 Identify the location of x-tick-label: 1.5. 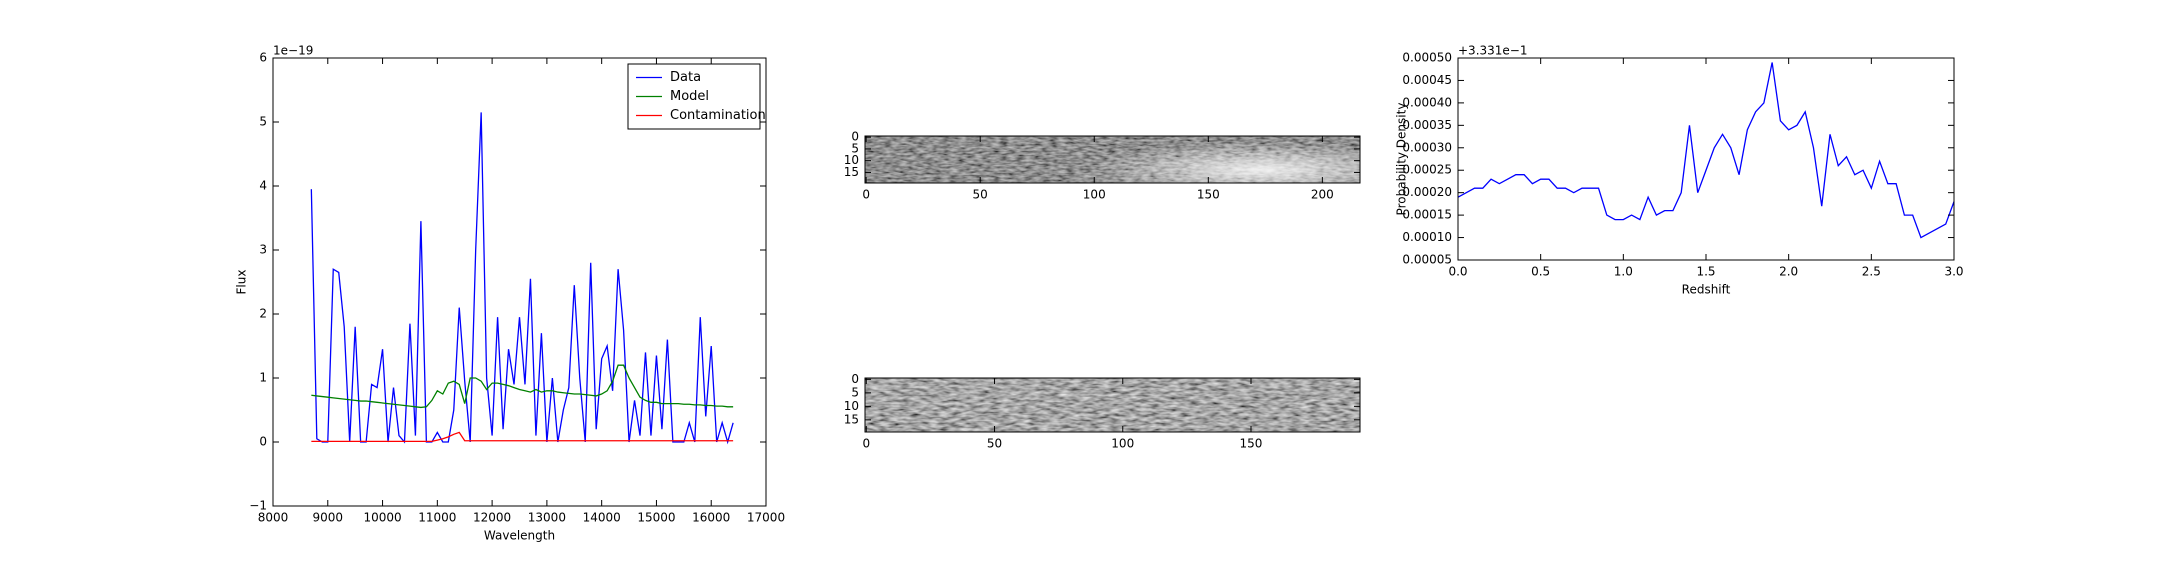
(1705, 272).